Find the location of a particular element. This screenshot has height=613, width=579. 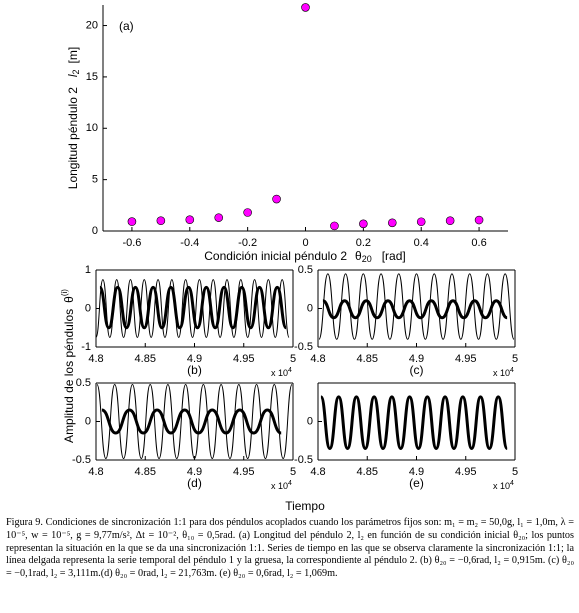

x-label: Condición inicial péndulo 2 θ20 [rad] is located at coordinates (304, 256).